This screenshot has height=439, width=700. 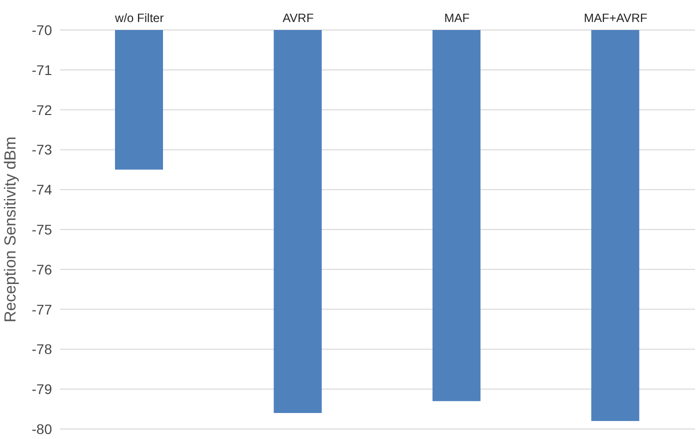 What do you see at coordinates (42, 190) in the screenshot?
I see `y-tick-label: -74` at bounding box center [42, 190].